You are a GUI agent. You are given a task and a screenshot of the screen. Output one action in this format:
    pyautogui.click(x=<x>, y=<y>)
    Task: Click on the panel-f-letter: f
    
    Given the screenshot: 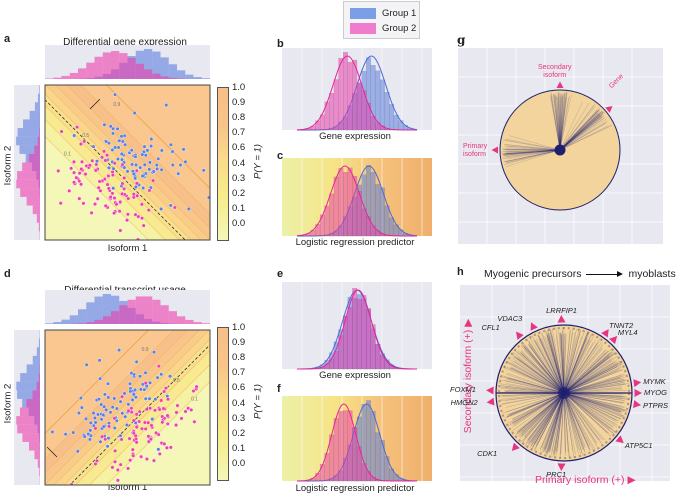 What is the action you would take?
    pyautogui.click(x=279, y=389)
    